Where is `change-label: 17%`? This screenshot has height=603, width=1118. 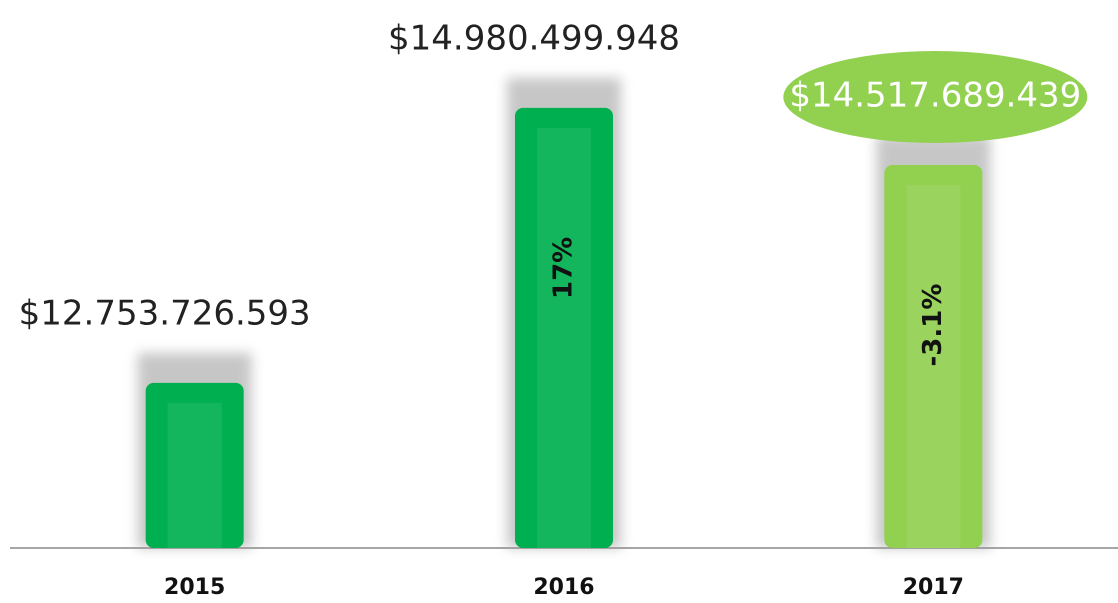
change-label: 17% is located at coordinates (564, 268).